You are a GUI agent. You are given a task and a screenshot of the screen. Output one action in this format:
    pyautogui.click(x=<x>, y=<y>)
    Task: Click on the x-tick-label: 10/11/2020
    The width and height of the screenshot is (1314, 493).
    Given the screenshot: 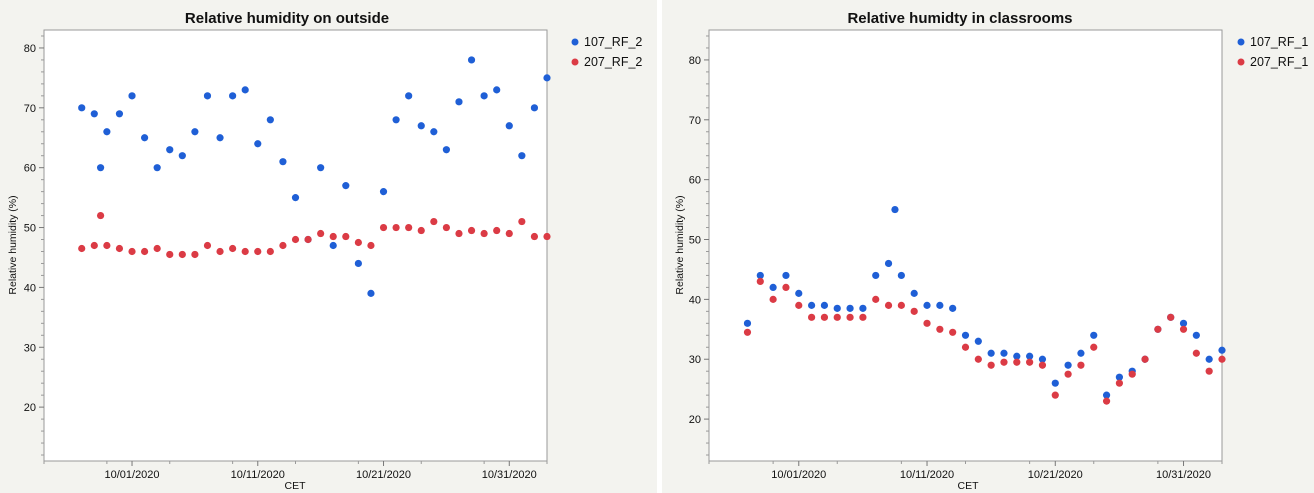 What is the action you would take?
    pyautogui.click(x=258, y=475)
    